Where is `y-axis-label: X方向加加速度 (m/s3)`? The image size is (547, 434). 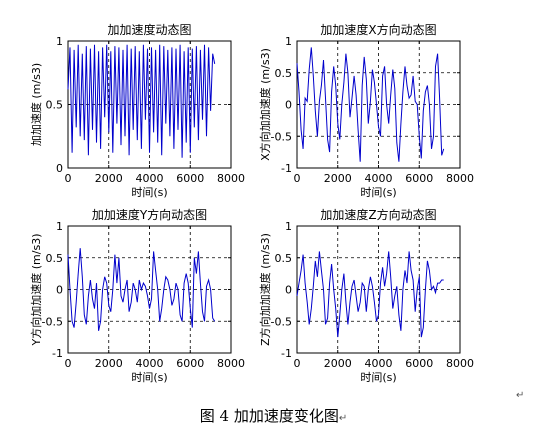 y-axis-label: X方向加加速度 (m/s3) is located at coordinates (265, 104).